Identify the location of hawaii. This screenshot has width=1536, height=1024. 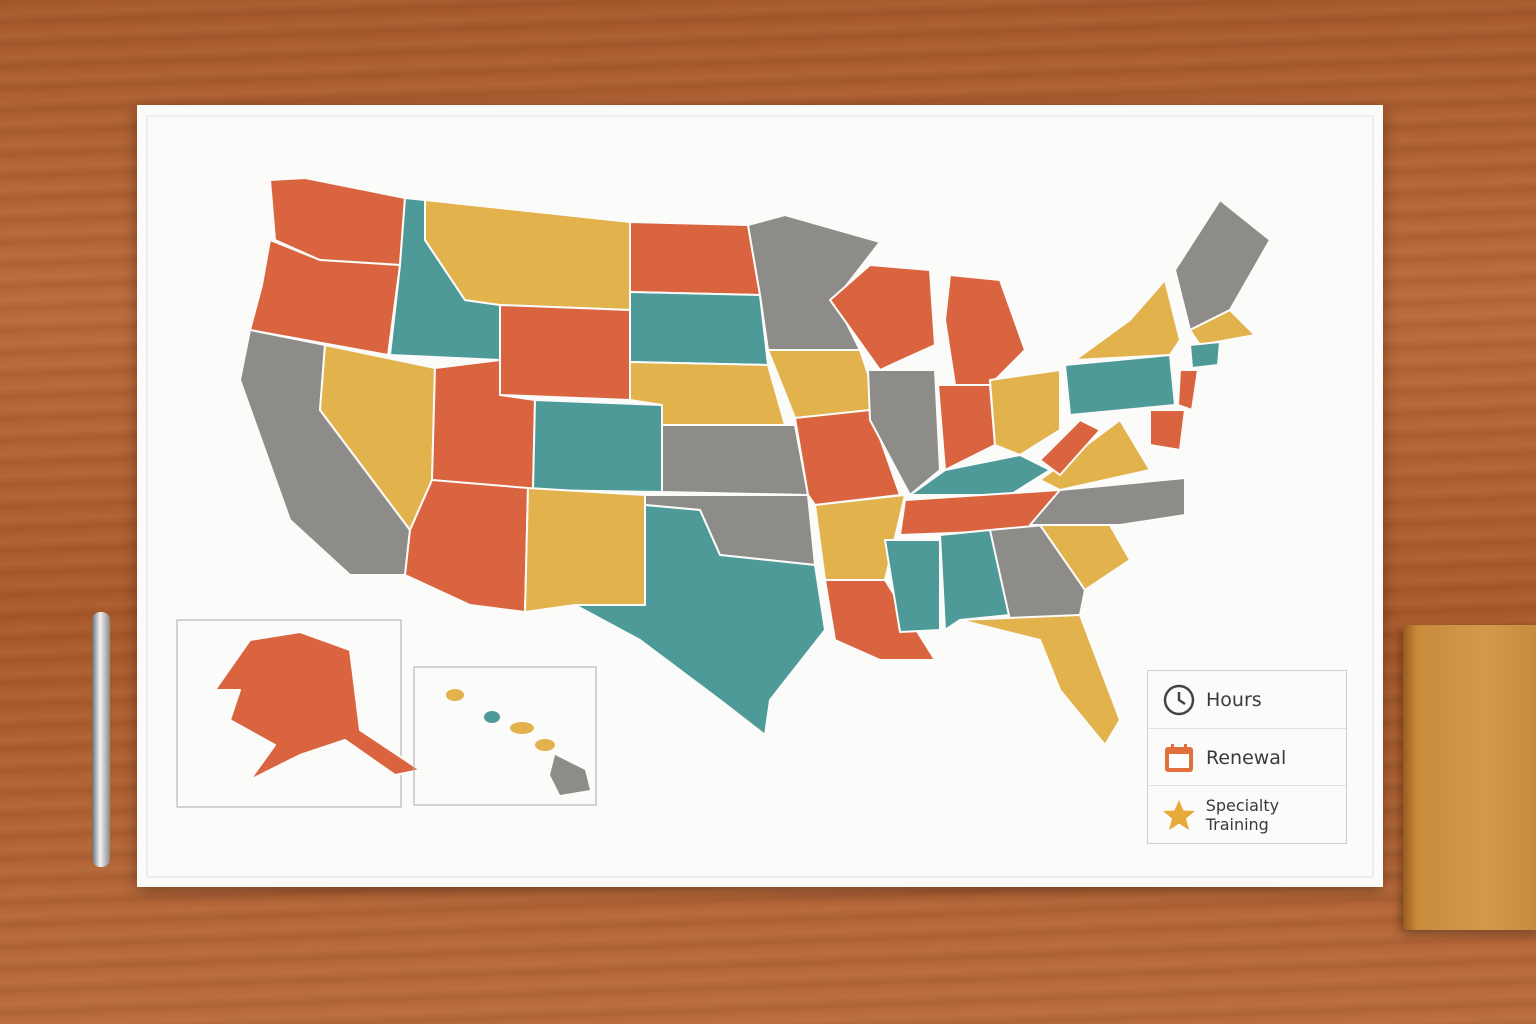
(518, 742).